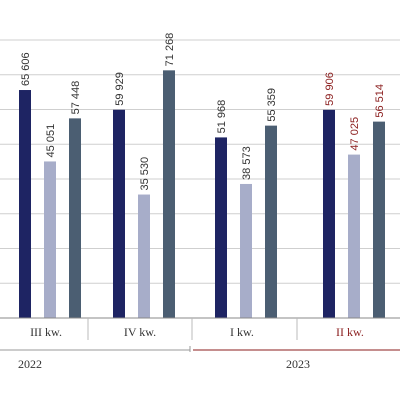  Describe the element at coordinates (350, 332) in the screenshot. I see `category-label: II kw.` at that location.